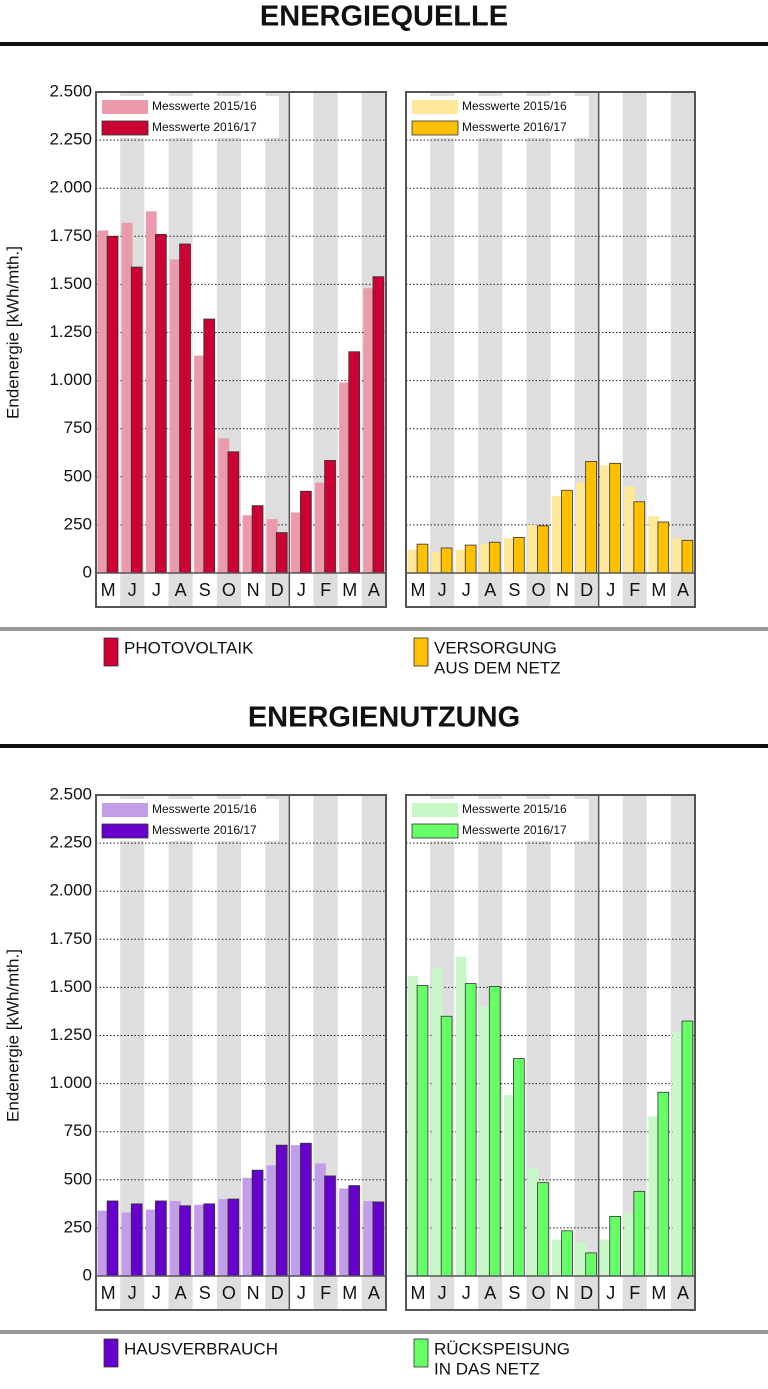 This screenshot has width=768, height=1389. What do you see at coordinates (12, 1035) in the screenshot?
I see `y-axis-label: Endenergie [kWh/mth.]` at bounding box center [12, 1035].